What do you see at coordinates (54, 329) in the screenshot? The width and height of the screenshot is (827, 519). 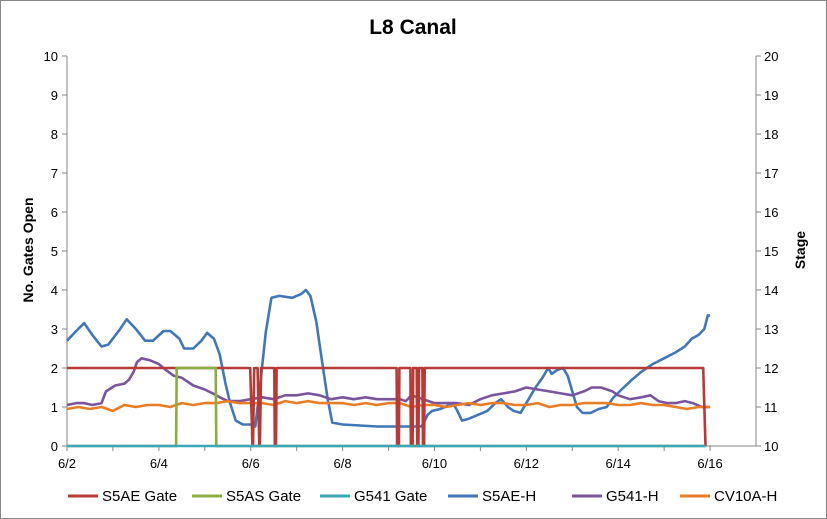 I see `y-left-tick-label: 3` at bounding box center [54, 329].